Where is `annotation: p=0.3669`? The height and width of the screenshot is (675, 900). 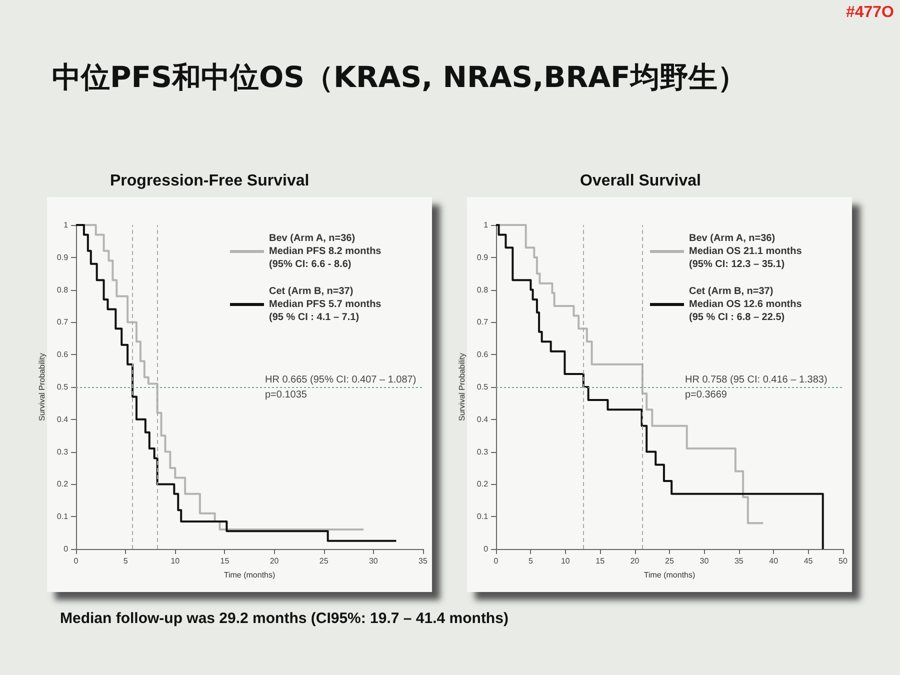 annotation: p=0.3669 is located at coordinates (706, 395).